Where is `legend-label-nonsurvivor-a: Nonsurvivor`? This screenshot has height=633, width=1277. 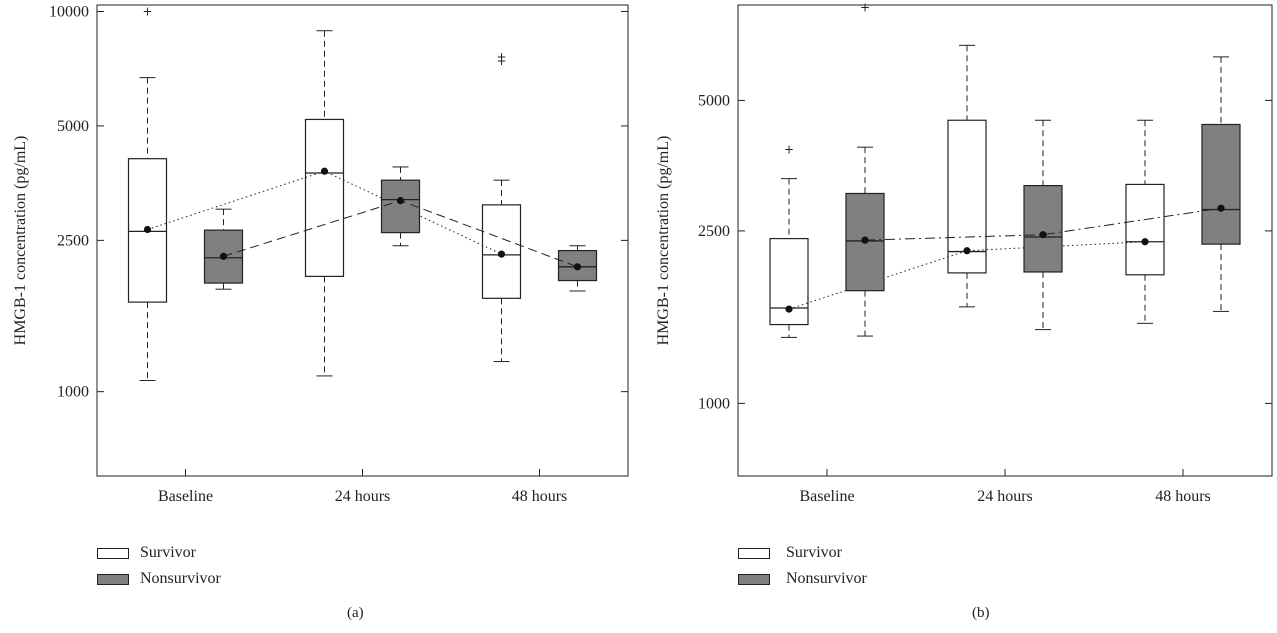
legend-label-nonsurvivor-a: Nonsurvivor is located at coordinates (180, 578).